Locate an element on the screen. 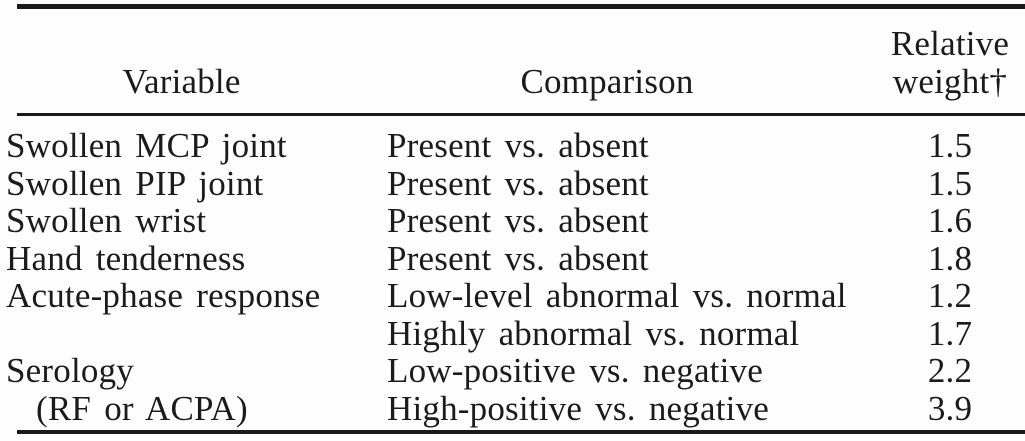 The width and height of the screenshot is (1025, 441). weight-cell: 1.6 is located at coordinates (950, 220).